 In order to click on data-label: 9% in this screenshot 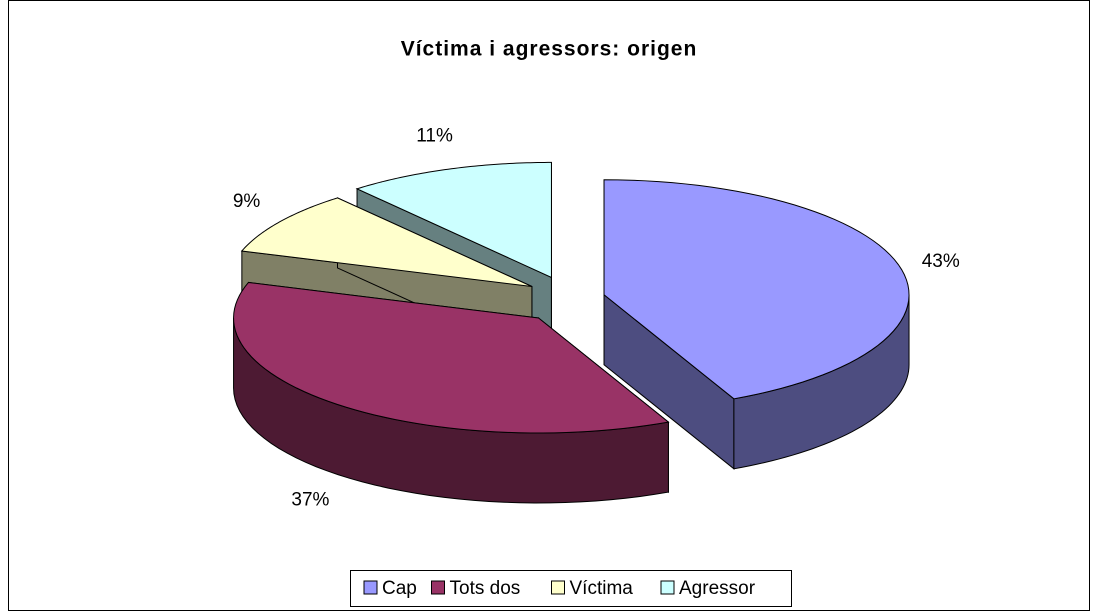, I will do `click(247, 201)`.